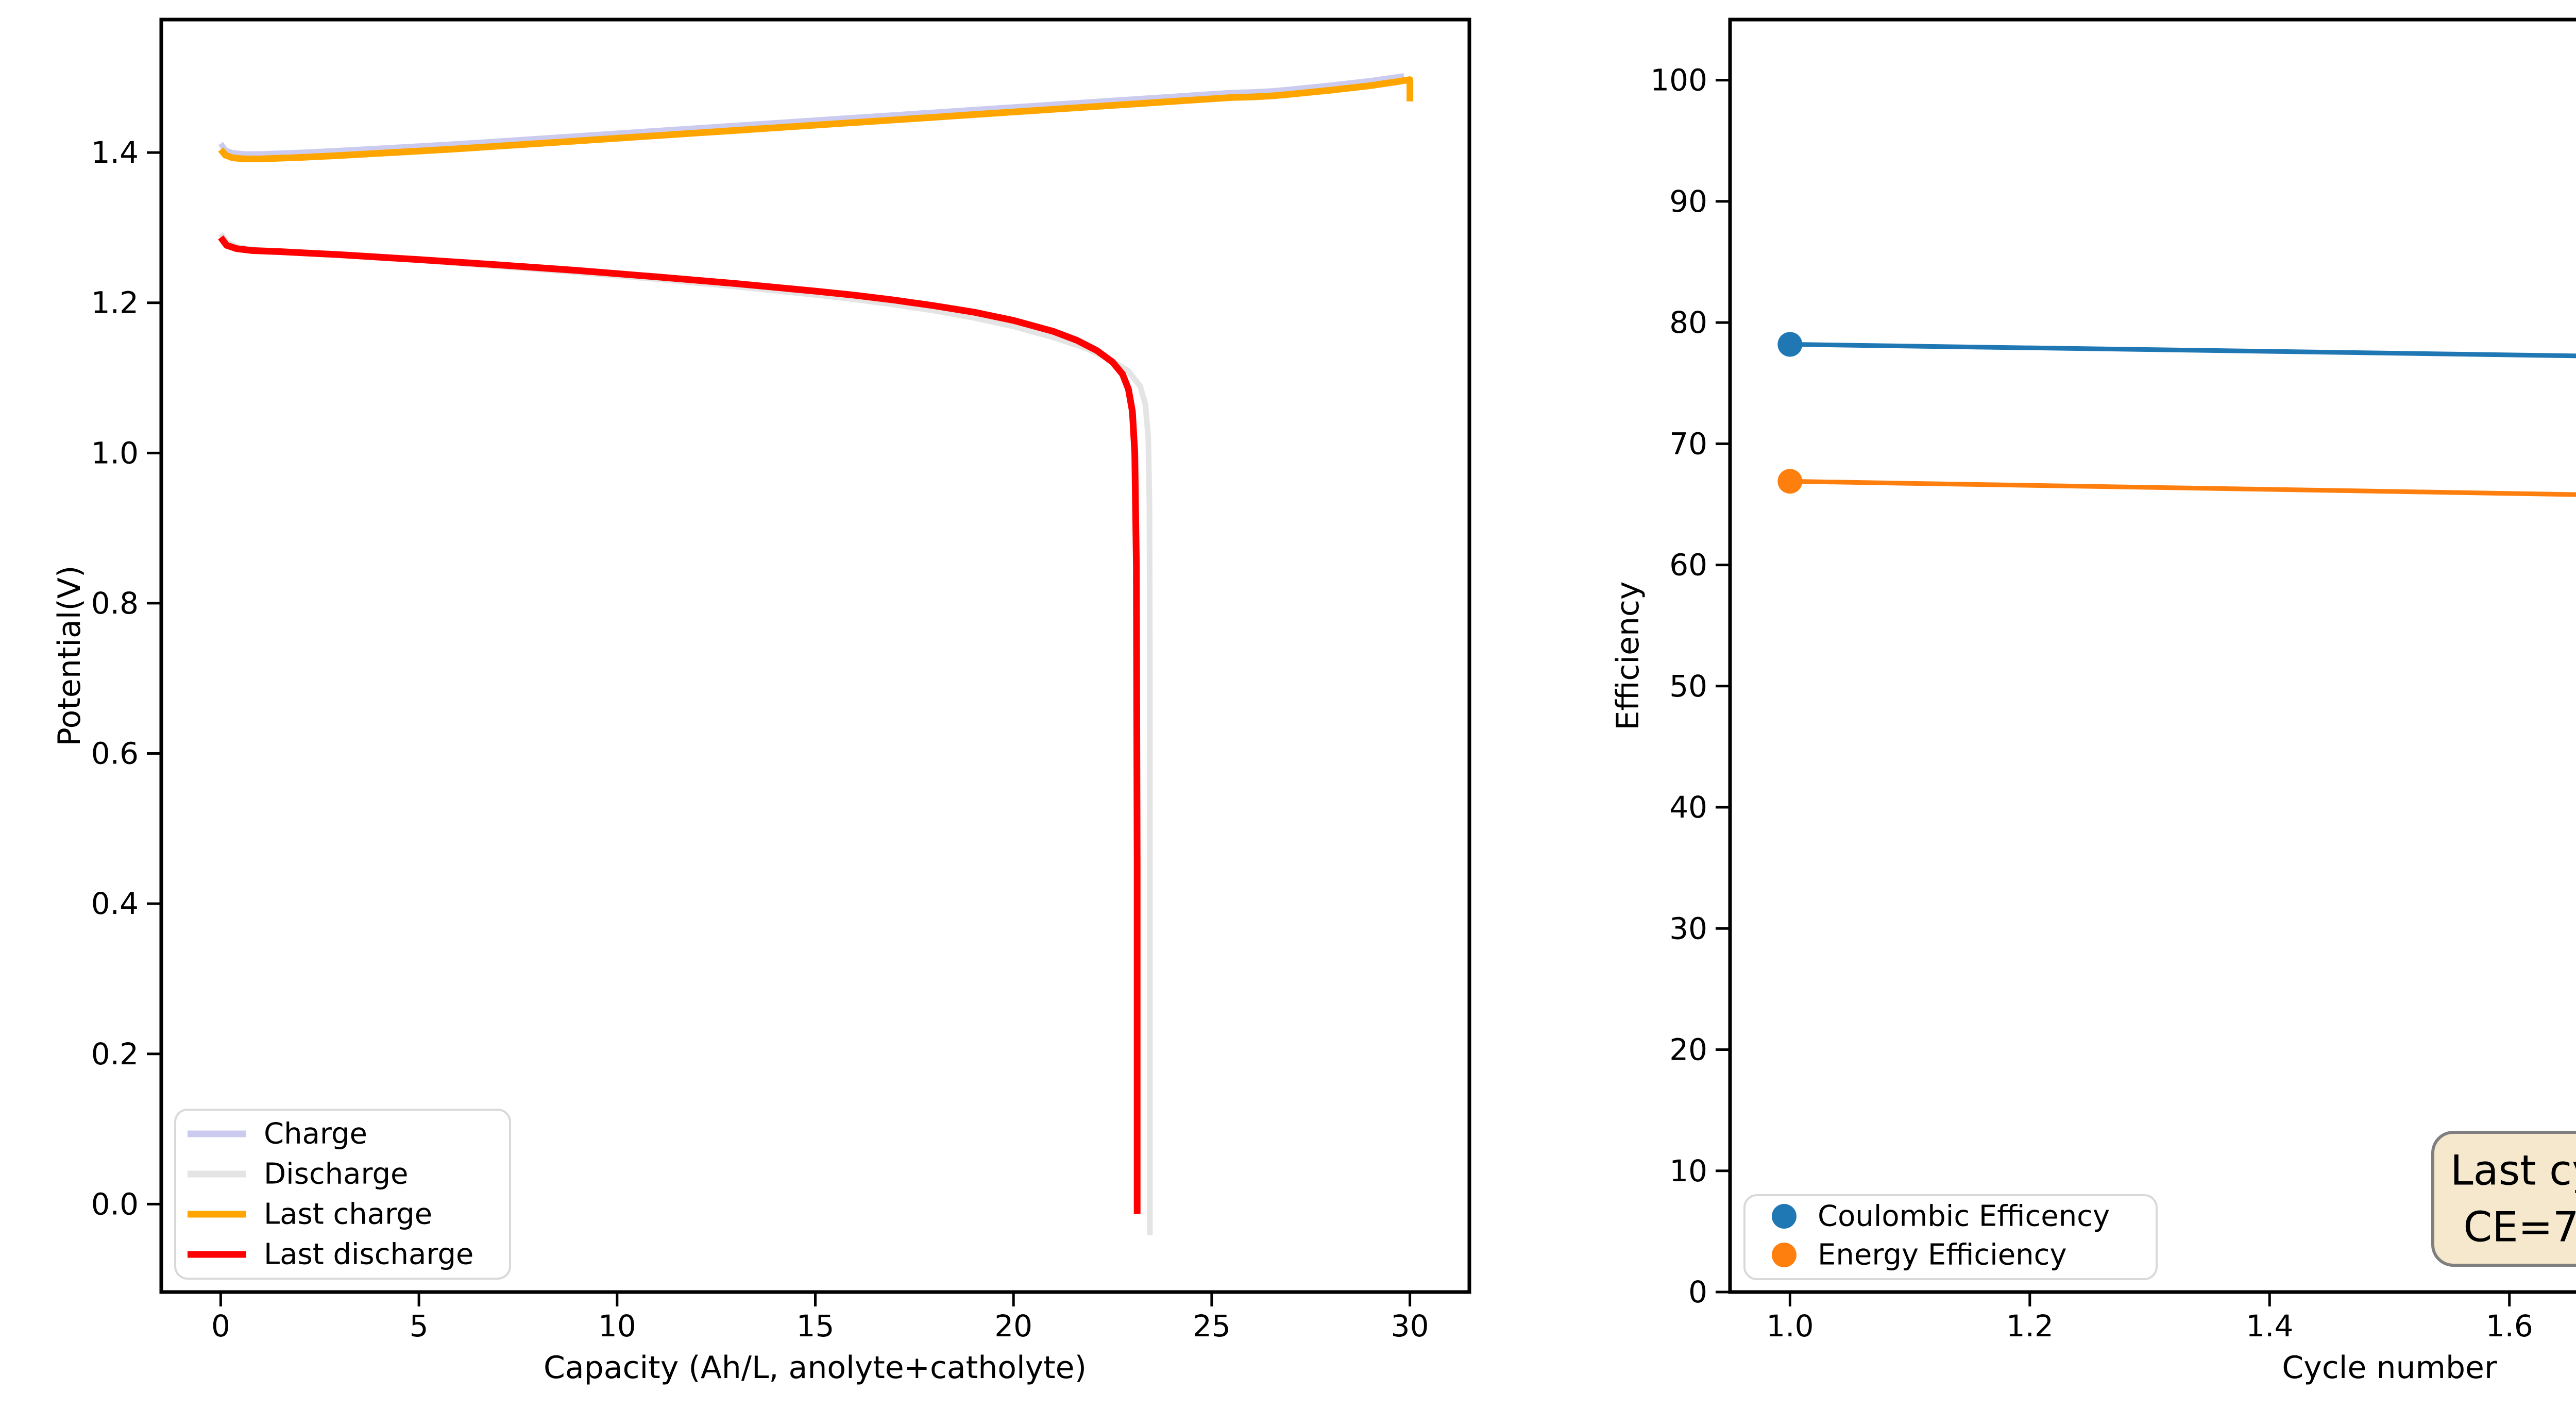 This screenshot has width=2576, height=1410. I want to click on x-ticks-left: 0 5 10 15 20 25 30, so click(820, 1318).